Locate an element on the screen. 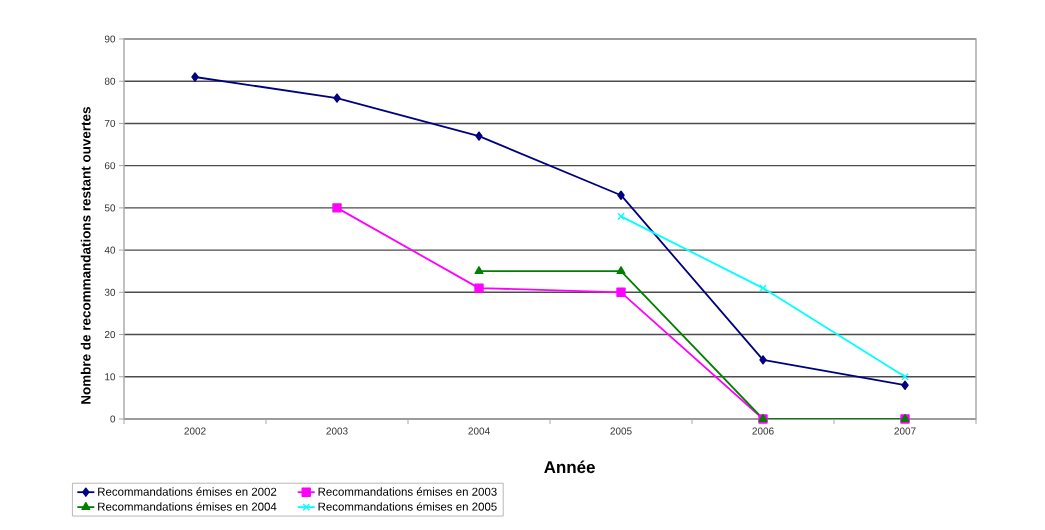 The width and height of the screenshot is (1045, 530). y-tick-label: 30 is located at coordinates (110, 292).